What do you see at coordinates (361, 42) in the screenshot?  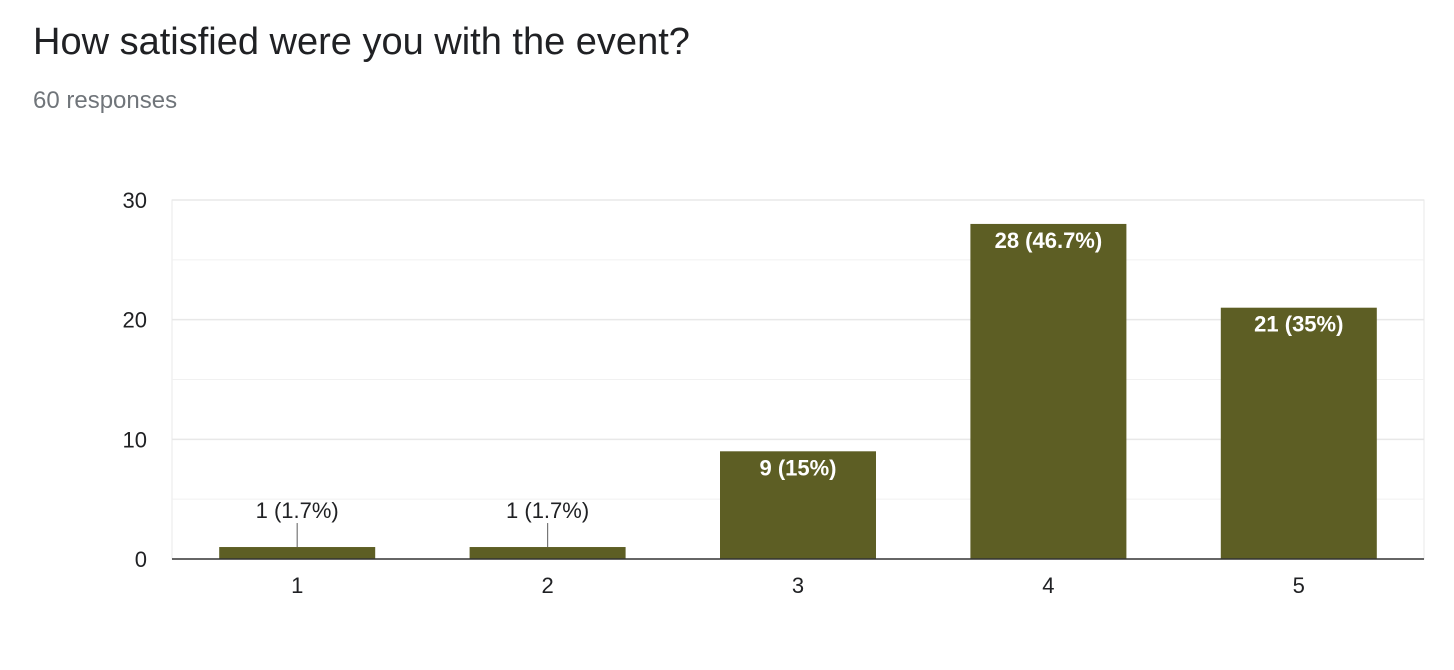 I see `question-title: How satisfied were you with the event?` at bounding box center [361, 42].